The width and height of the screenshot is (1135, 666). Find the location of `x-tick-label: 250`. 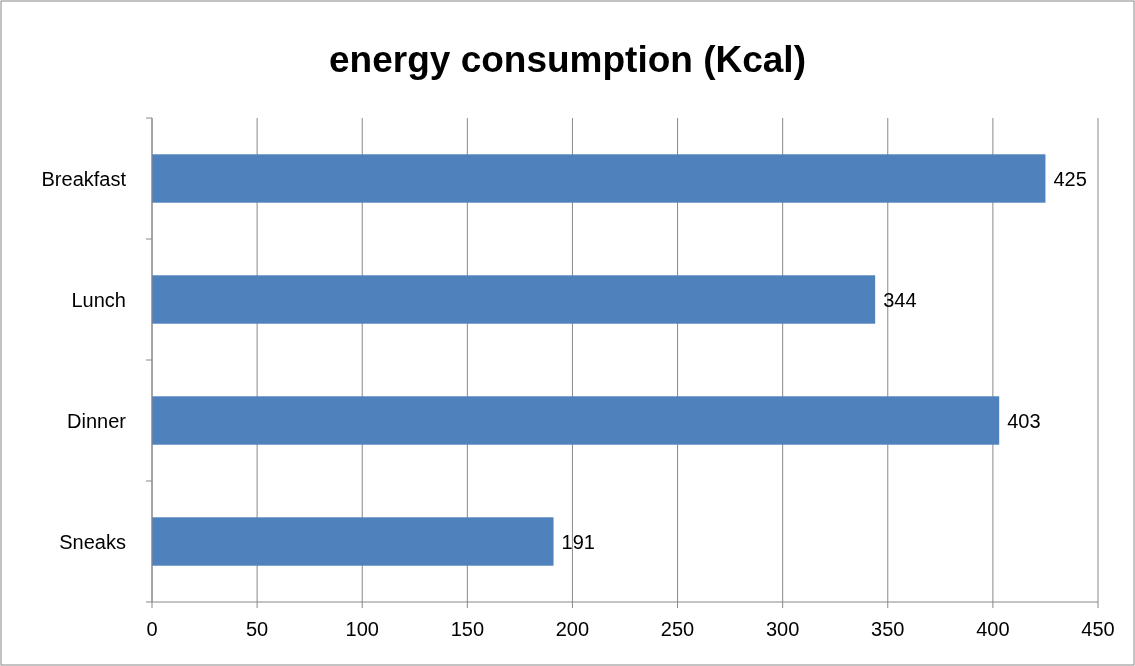

x-tick-label: 250 is located at coordinates (677, 629).